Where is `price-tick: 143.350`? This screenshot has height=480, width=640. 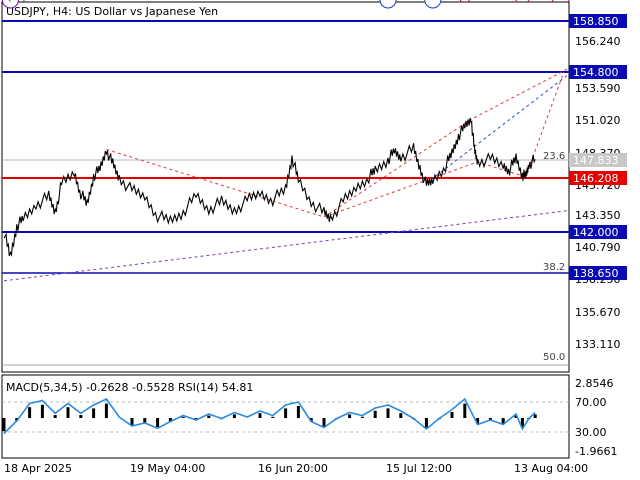 price-tick: 143.350 is located at coordinates (598, 215).